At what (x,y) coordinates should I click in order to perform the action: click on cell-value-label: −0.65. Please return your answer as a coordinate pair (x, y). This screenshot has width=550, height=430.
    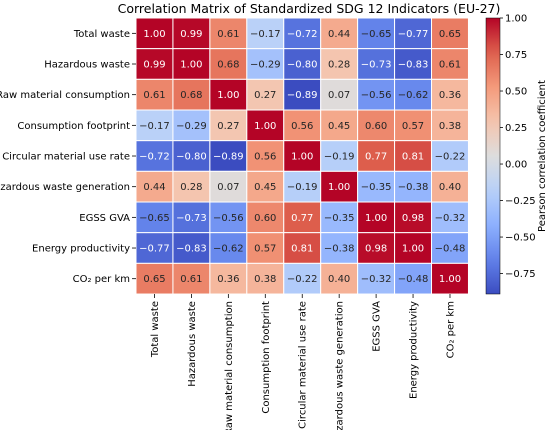
    Looking at the image, I should click on (154, 218).